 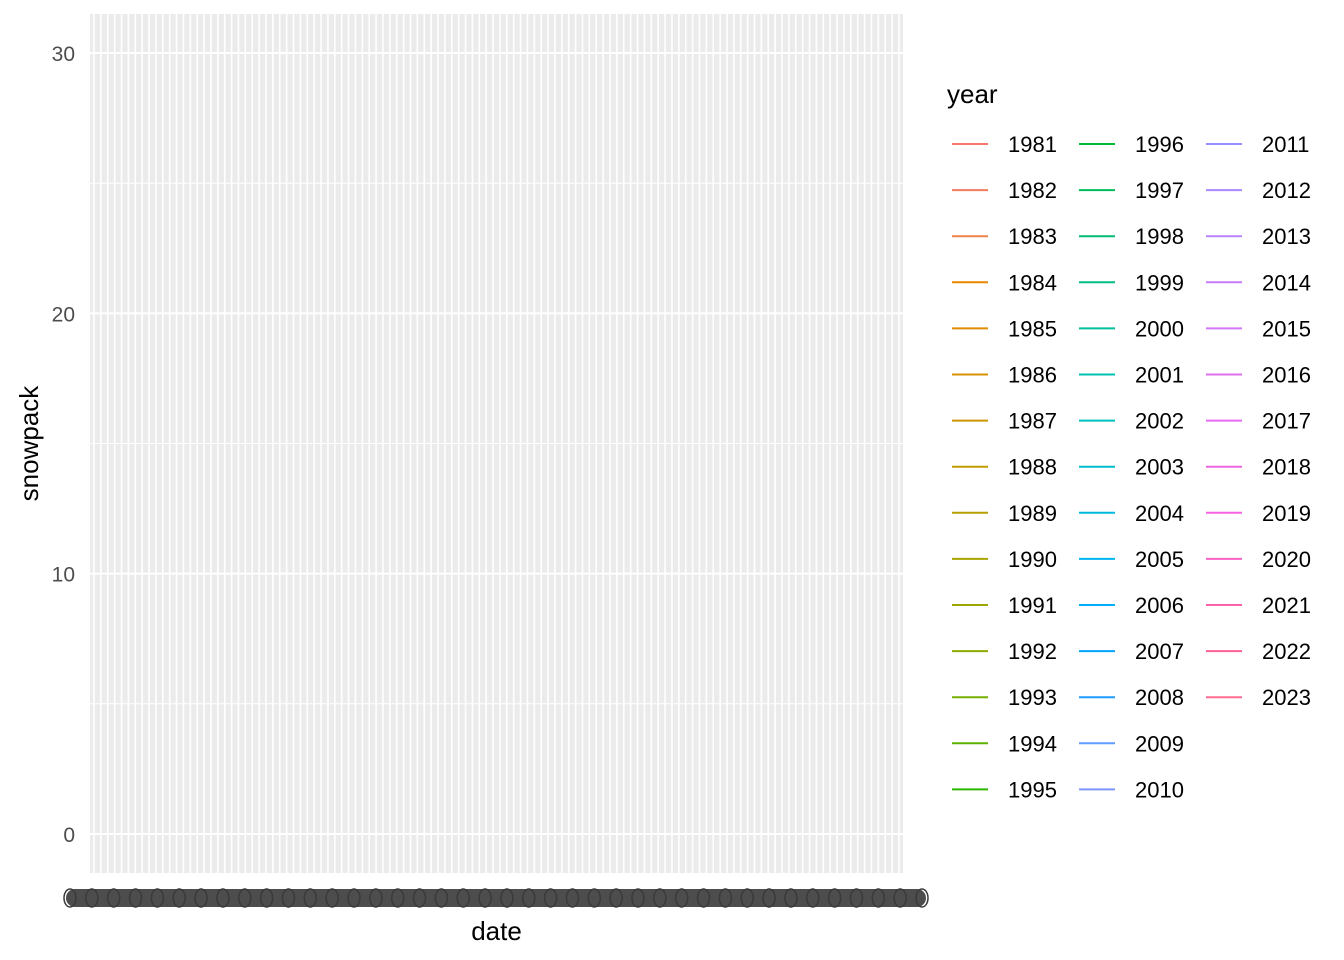 I want to click on legend-label: 1996, so click(x=1159, y=144).